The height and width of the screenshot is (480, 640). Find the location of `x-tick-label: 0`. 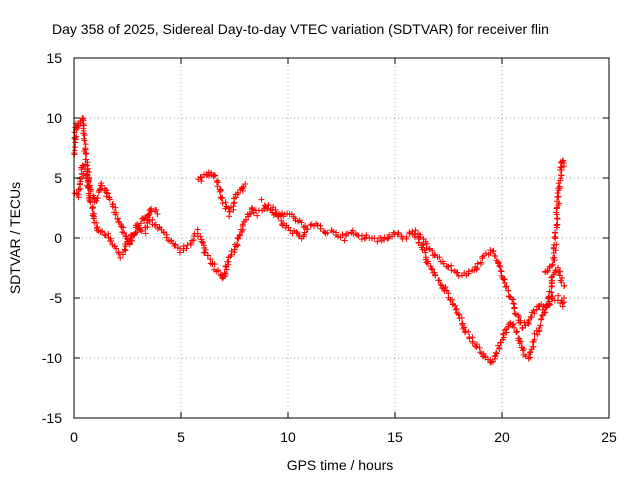

x-tick-label: 0 is located at coordinates (74, 437).